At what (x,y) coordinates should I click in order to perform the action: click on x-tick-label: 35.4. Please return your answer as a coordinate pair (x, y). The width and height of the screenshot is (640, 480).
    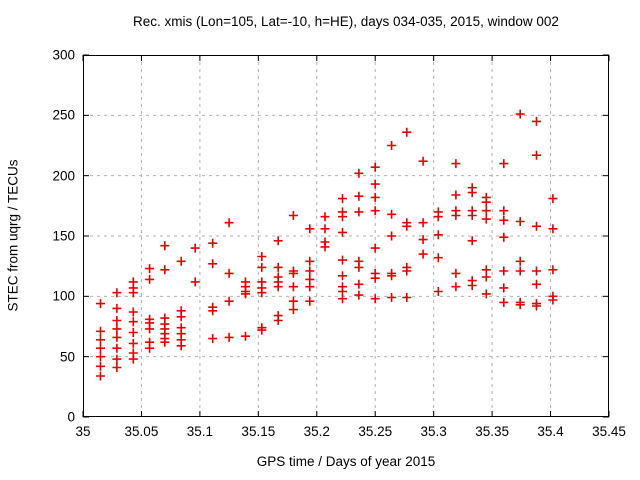
    Looking at the image, I should click on (550, 431).